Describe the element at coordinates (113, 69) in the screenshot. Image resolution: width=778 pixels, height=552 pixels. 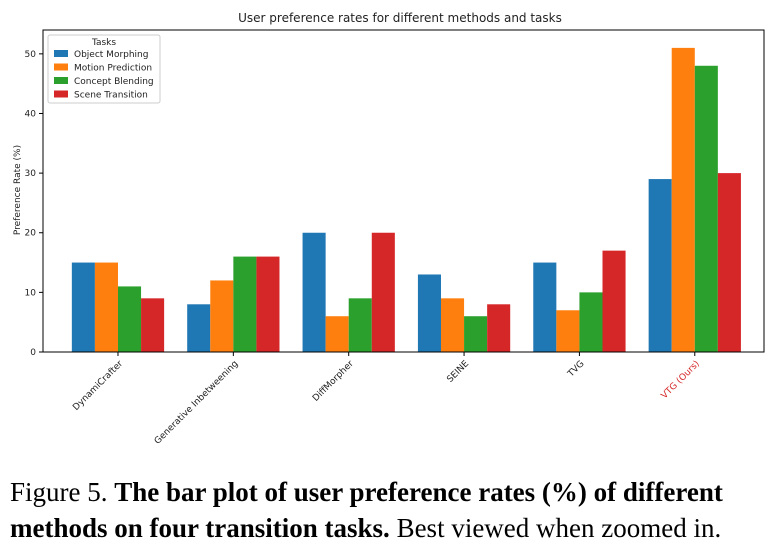
I see `legend-entry: Motion Prediction` at that location.